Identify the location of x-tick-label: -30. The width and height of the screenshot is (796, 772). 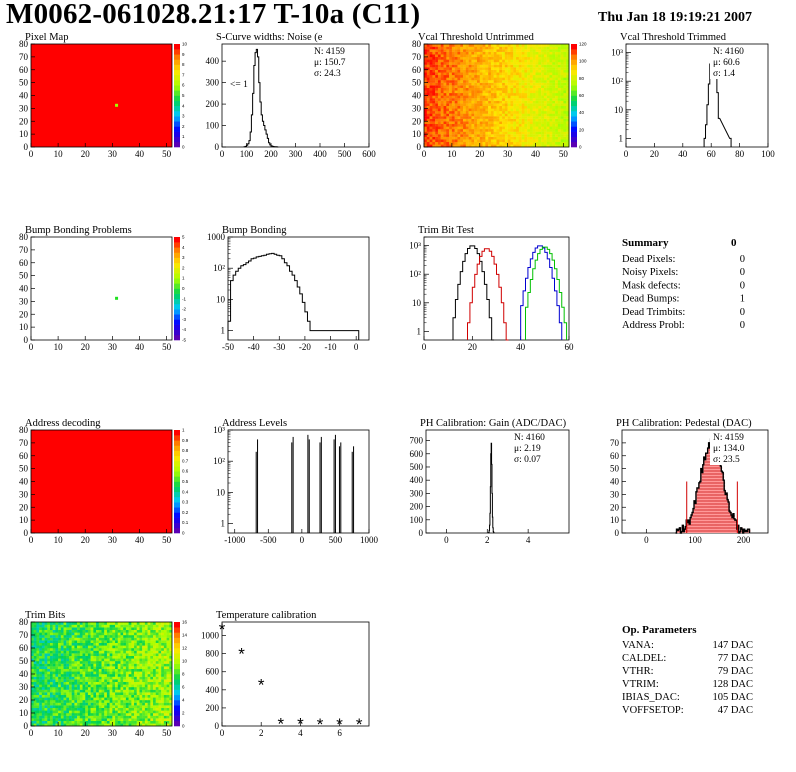
(279, 347).